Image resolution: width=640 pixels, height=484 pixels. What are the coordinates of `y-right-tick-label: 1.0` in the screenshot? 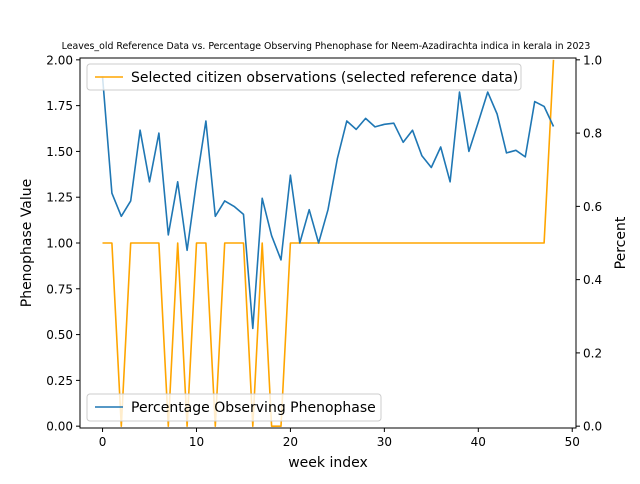 It's located at (592, 60).